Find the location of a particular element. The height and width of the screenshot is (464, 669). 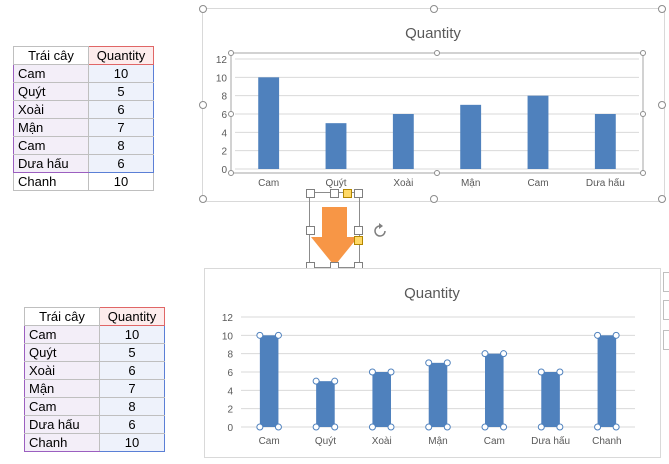

rotate-handle-icon is located at coordinates (380, 231).